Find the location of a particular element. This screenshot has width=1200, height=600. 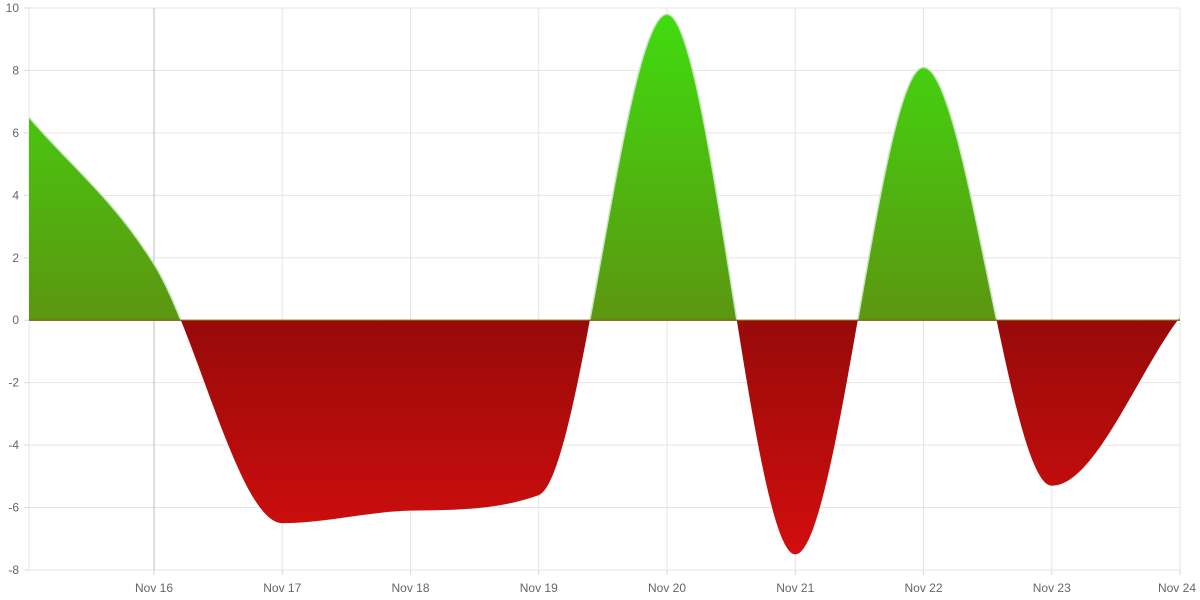

y-tick-label: 6 is located at coordinates (15, 133).